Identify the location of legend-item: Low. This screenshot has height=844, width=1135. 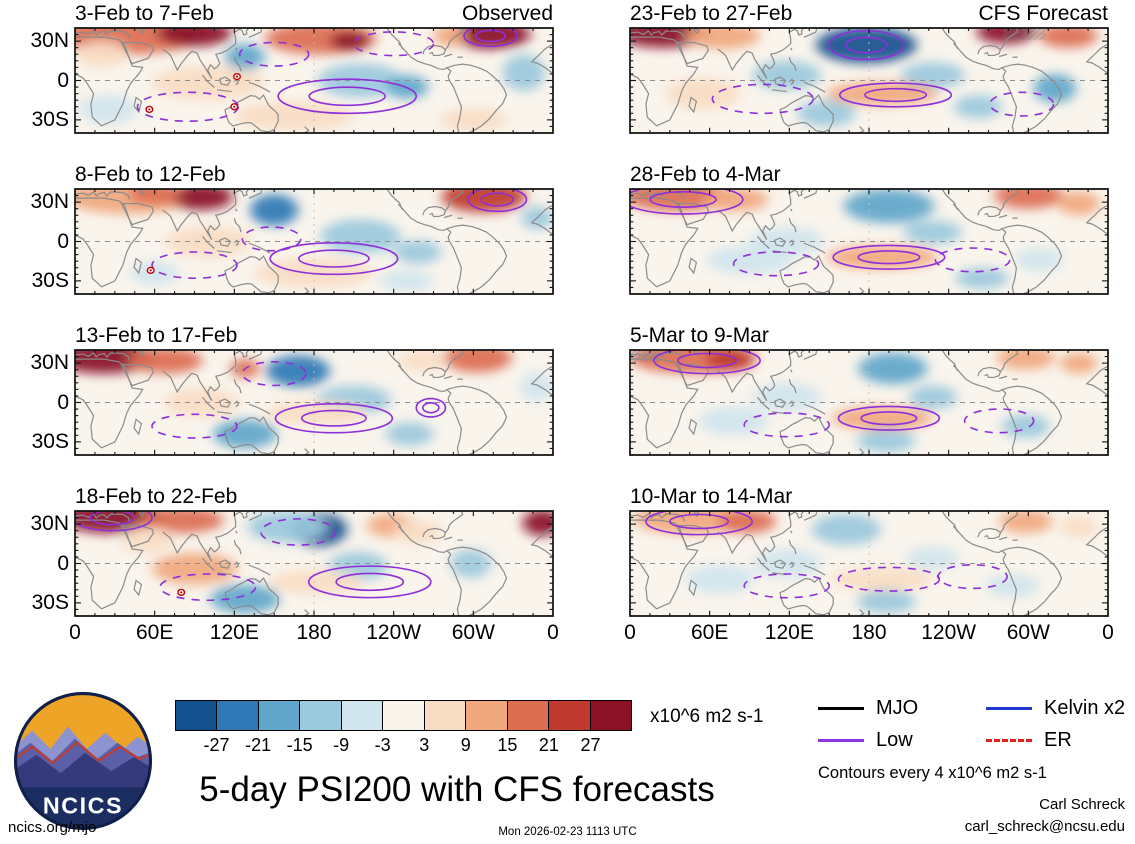
(902, 740).